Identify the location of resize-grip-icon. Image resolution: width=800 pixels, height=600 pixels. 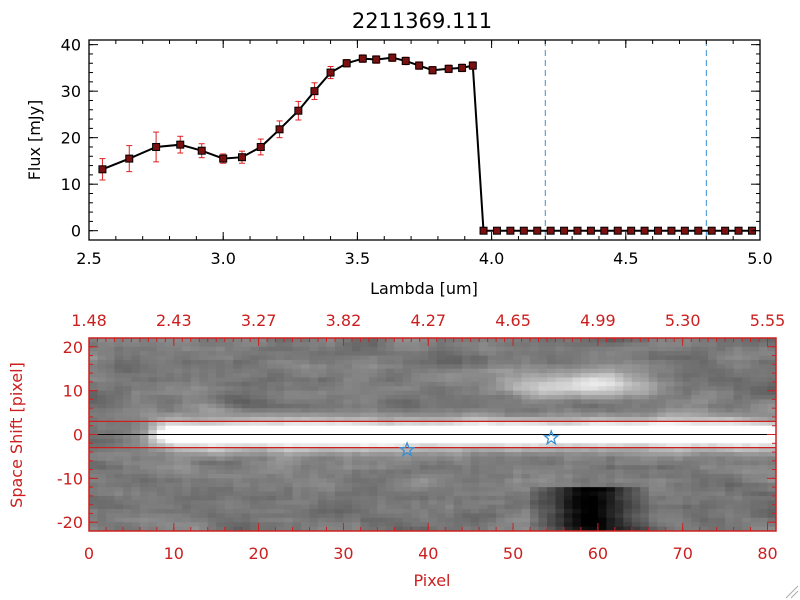
(792, 592).